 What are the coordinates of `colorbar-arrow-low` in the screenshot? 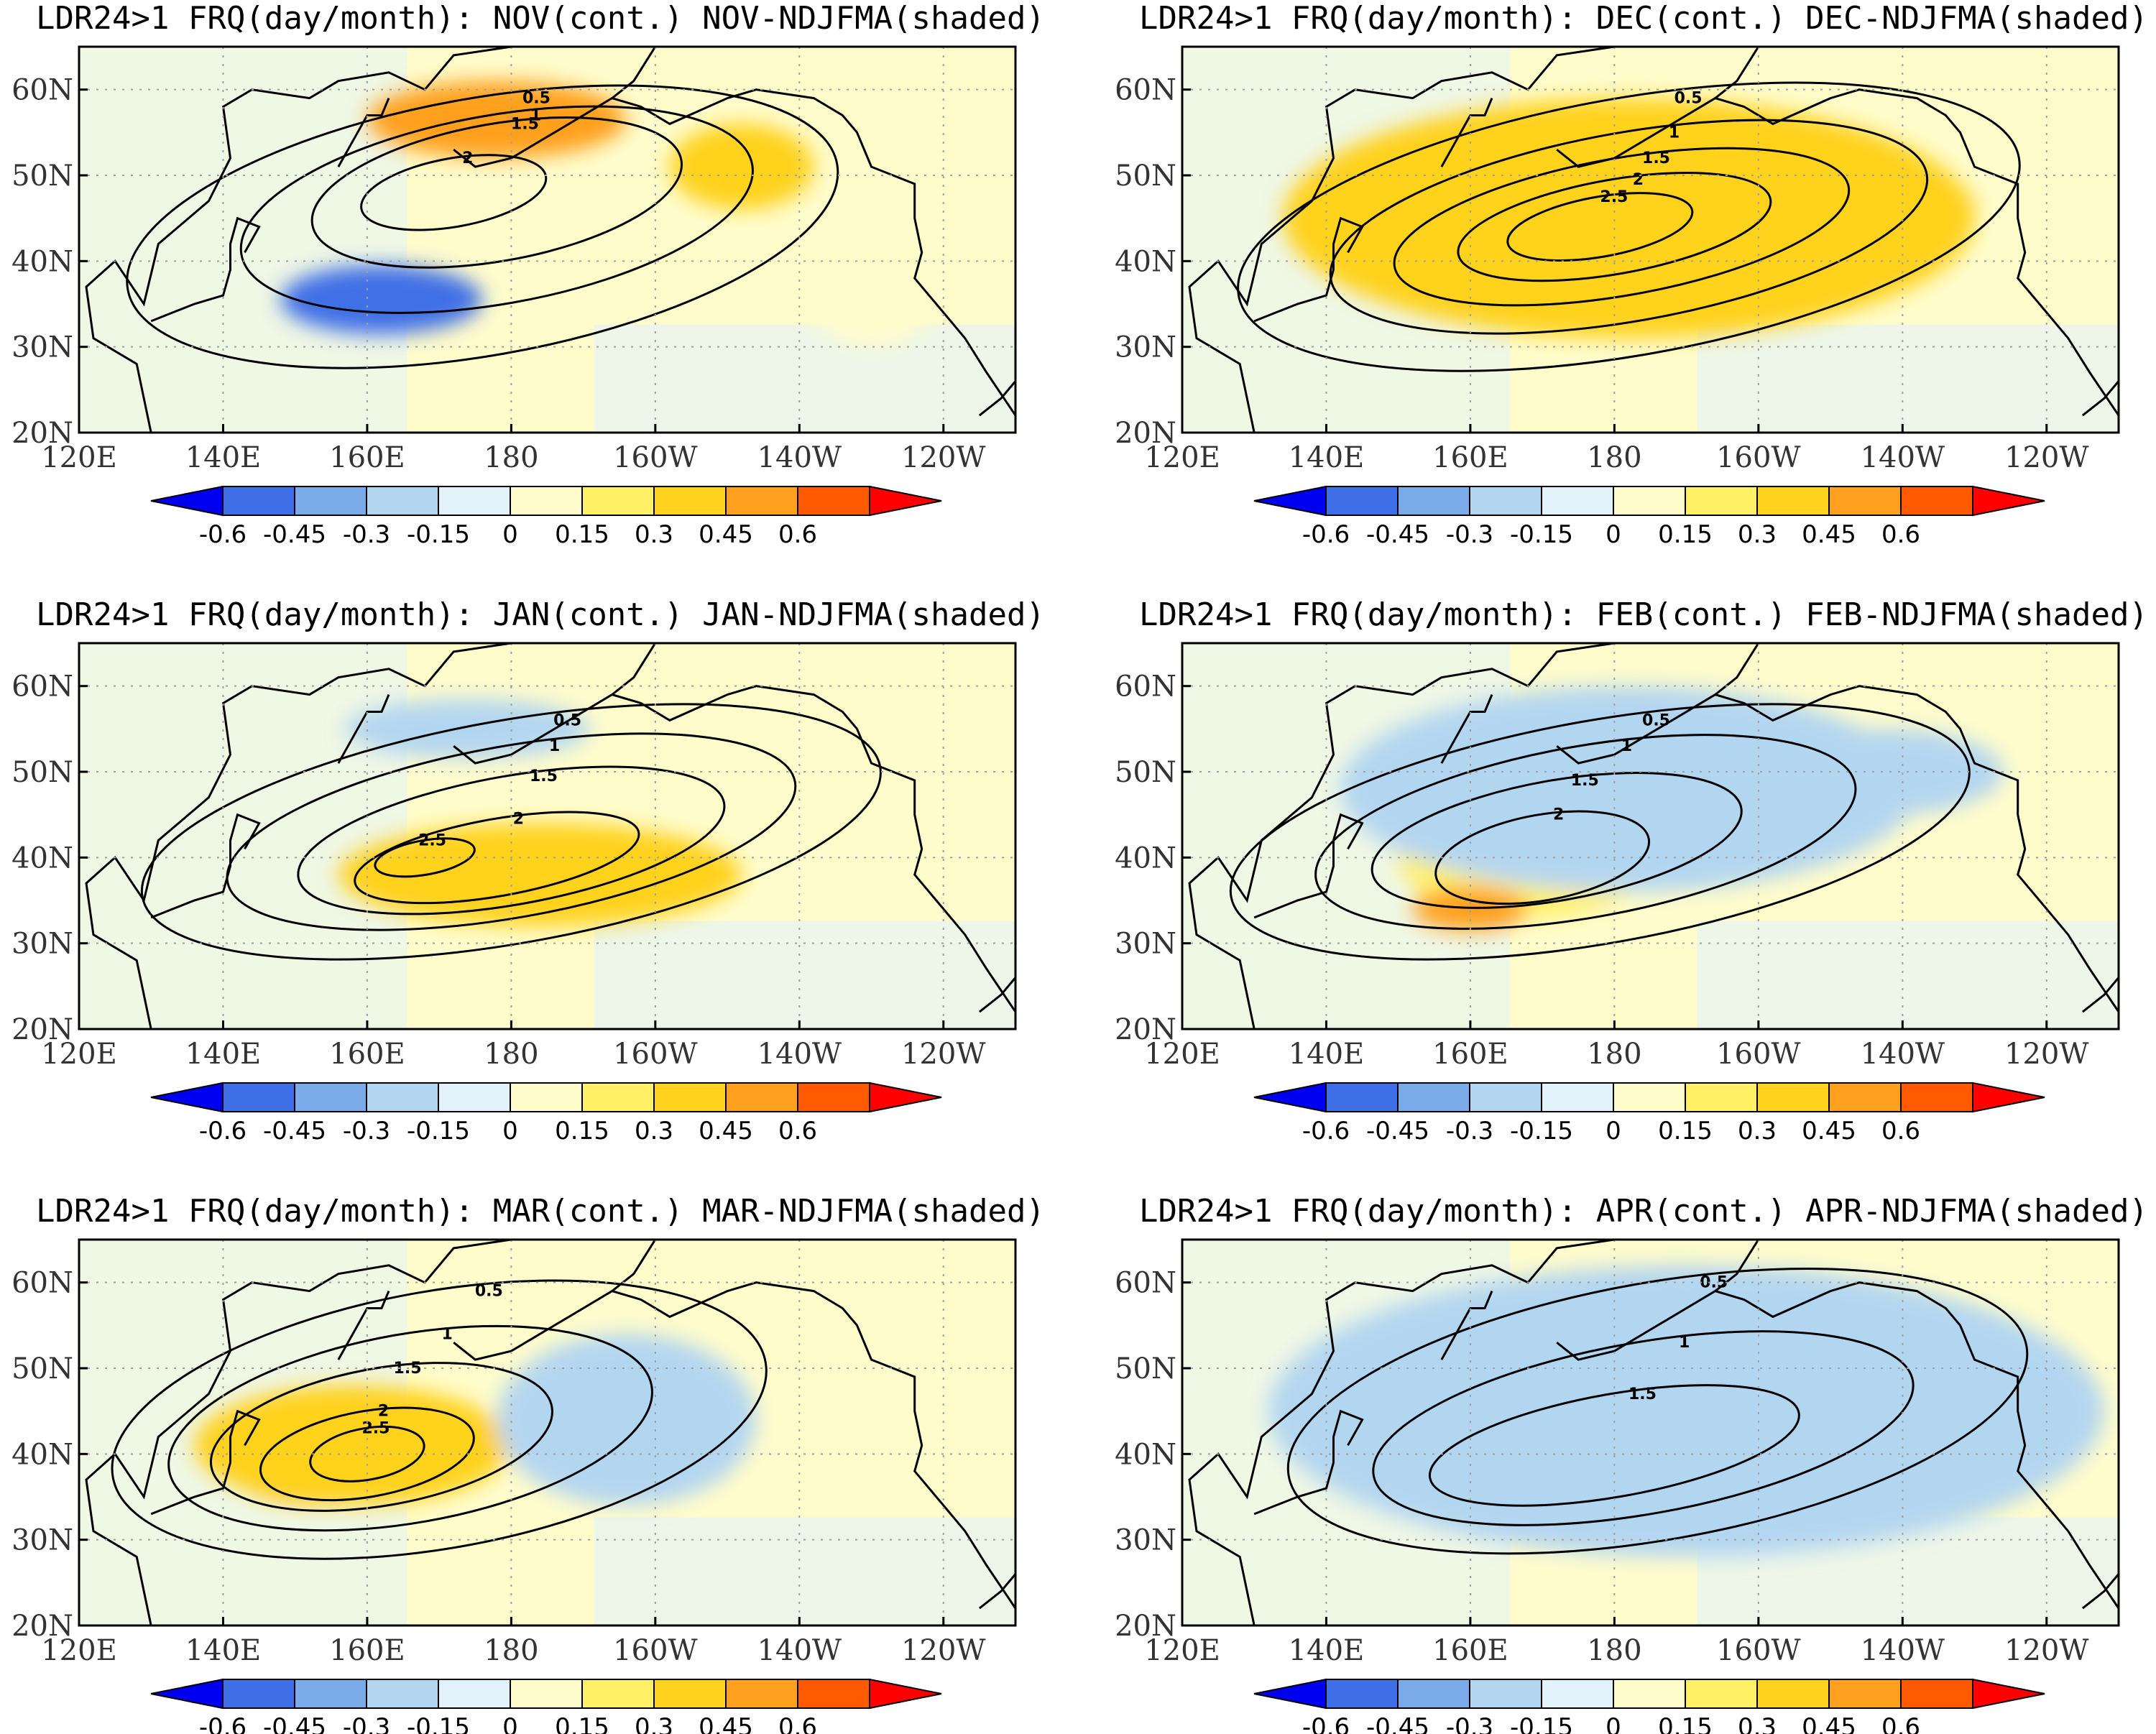 It's located at (187, 1694).